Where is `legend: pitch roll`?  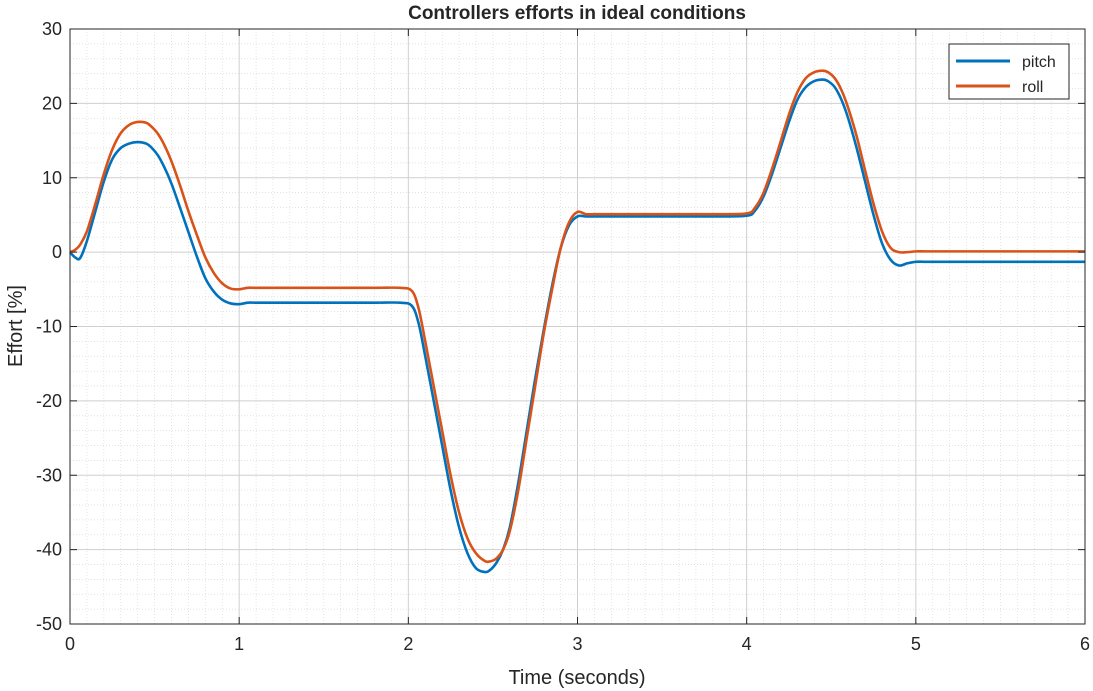
legend: pitch roll is located at coordinates (1009, 71).